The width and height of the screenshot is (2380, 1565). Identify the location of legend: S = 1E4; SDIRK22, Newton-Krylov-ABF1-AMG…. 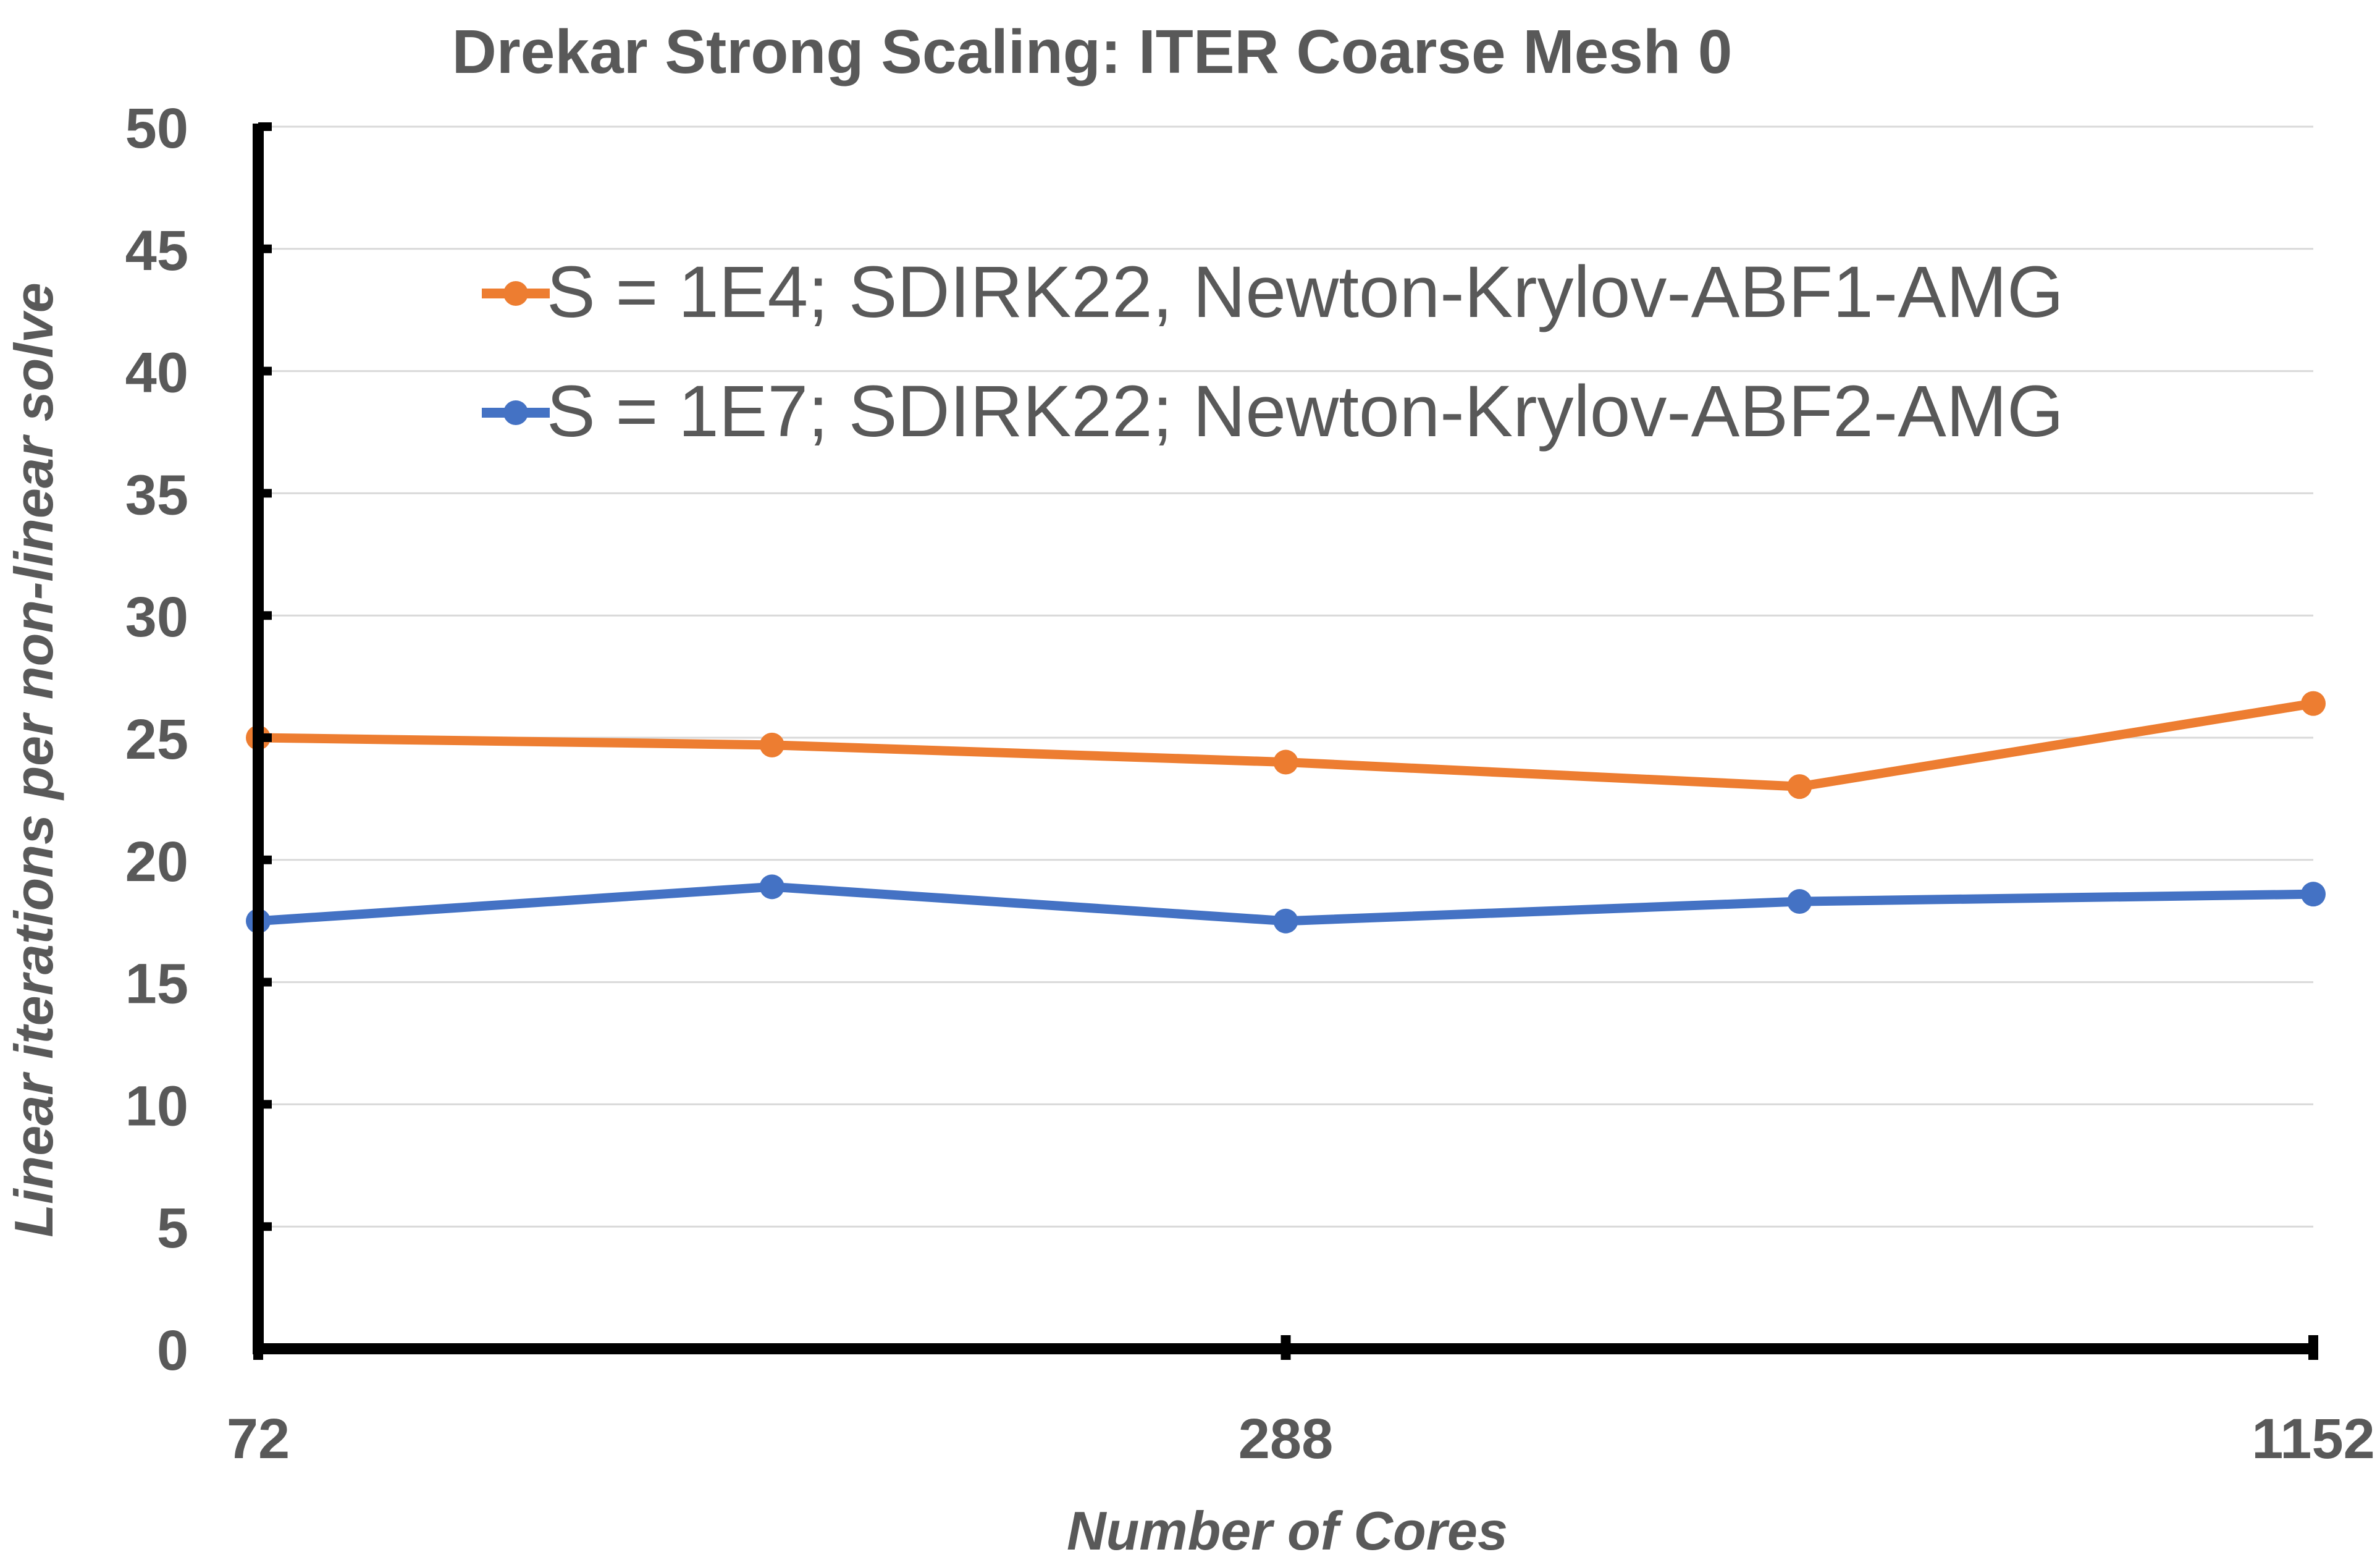
(1273, 352).